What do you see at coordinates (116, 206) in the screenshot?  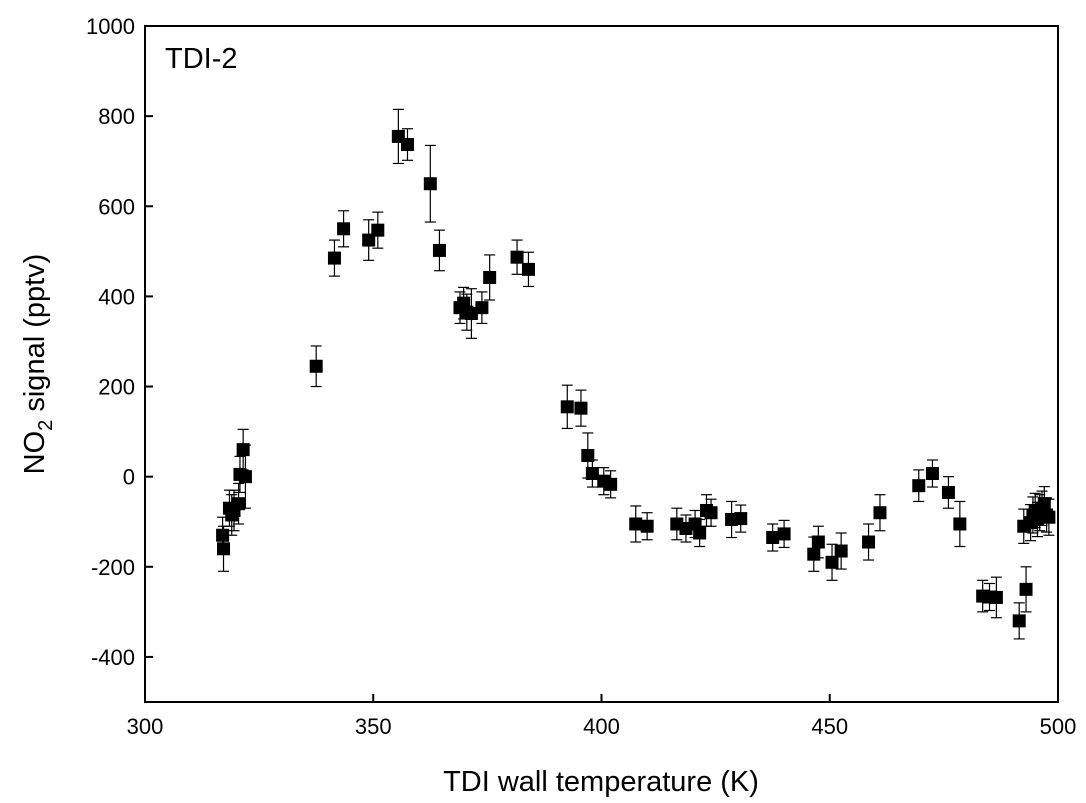 I see `y-tick-label: 600` at bounding box center [116, 206].